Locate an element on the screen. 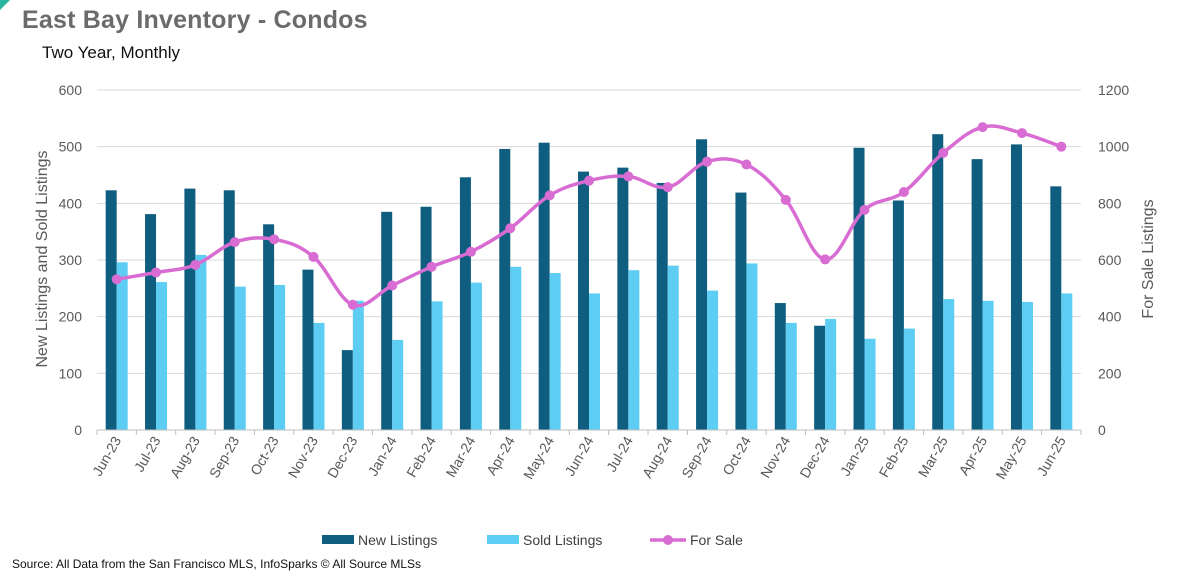 The height and width of the screenshot is (582, 1178). right-axis-ticks: 0 200 400 600 800 1000 1200 is located at coordinates (1113, 260).